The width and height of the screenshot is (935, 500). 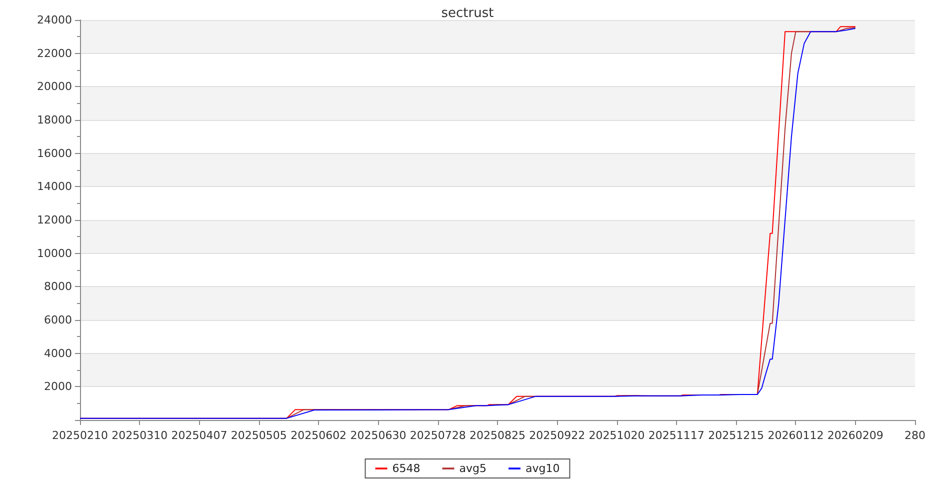 What do you see at coordinates (318, 435) in the screenshot?
I see `x-tick-label: 20250602` at bounding box center [318, 435].